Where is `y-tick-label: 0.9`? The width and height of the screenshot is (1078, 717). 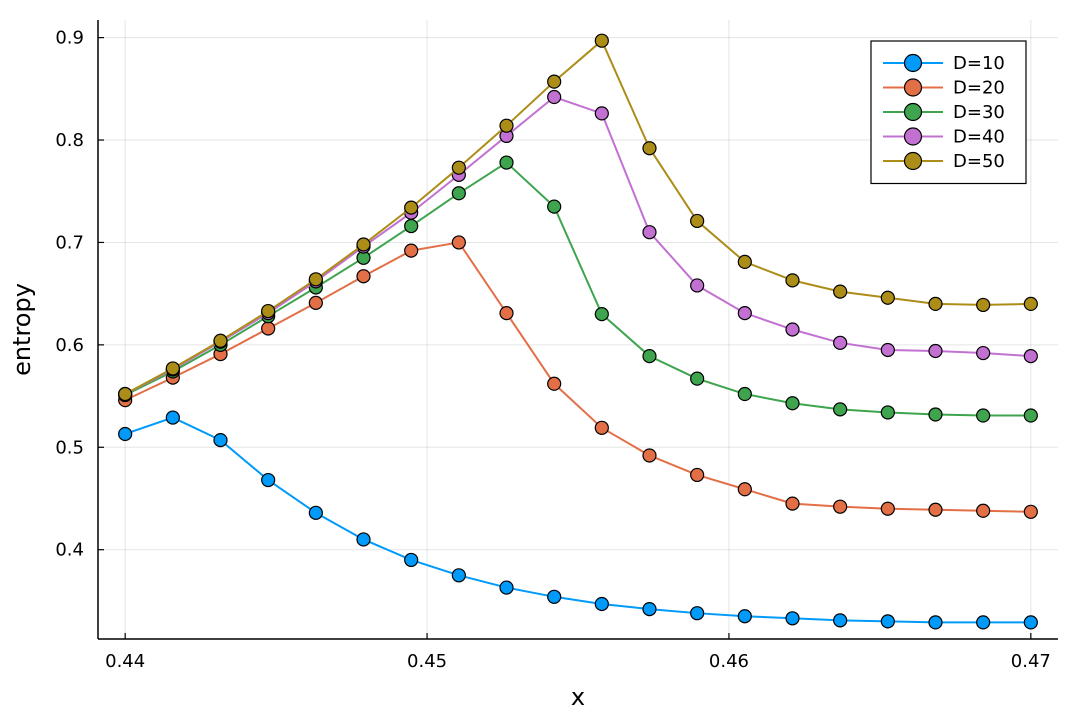
y-tick-label: 0.9 is located at coordinates (69, 38).